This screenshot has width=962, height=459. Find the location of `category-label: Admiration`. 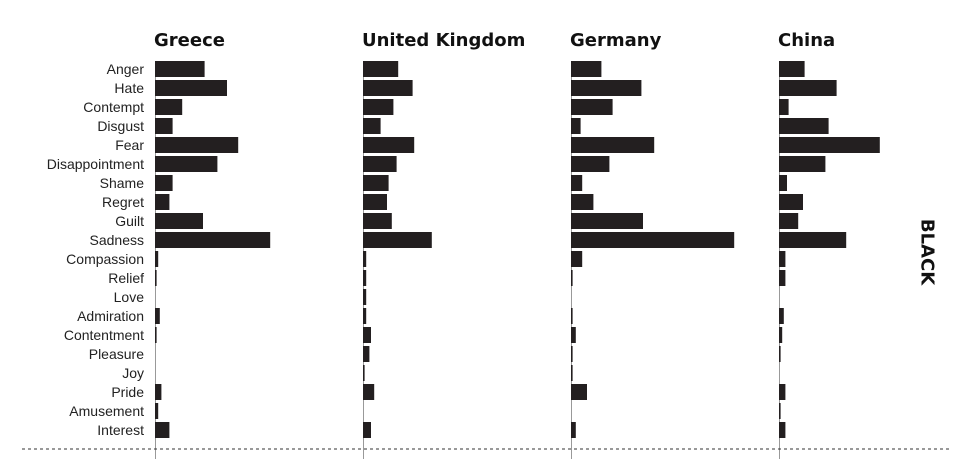

category-label: Admiration is located at coordinates (110, 316).